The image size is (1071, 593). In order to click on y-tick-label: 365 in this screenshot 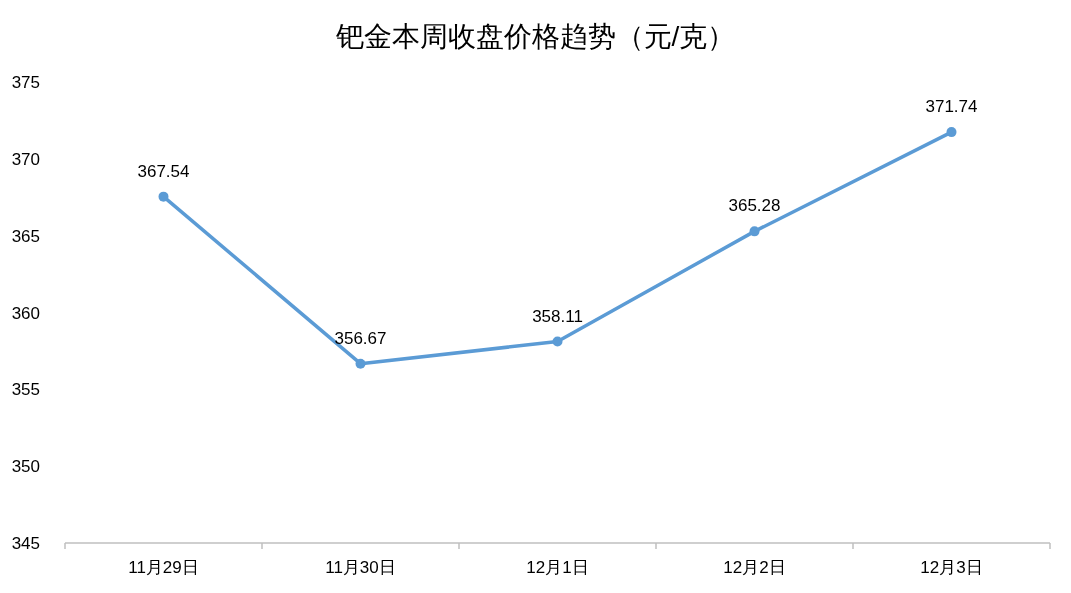, I will do `click(25, 236)`.